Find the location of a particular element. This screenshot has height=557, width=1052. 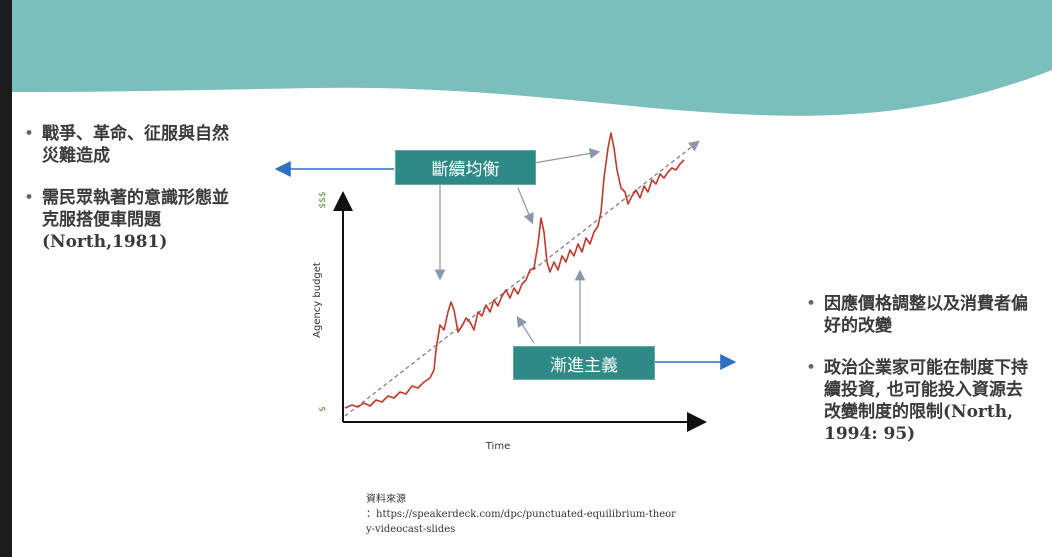

y-tick-bottom: $ is located at coordinates (323, 409).